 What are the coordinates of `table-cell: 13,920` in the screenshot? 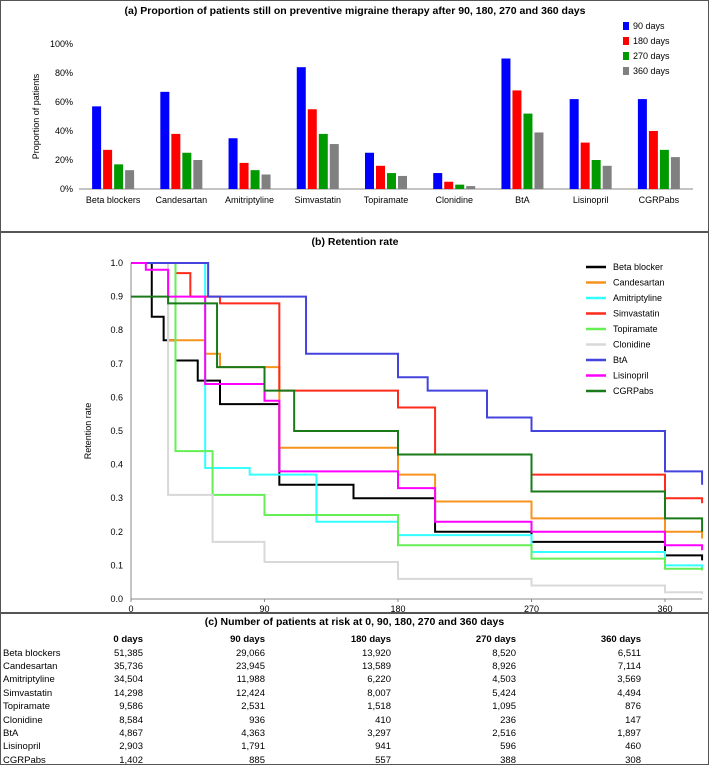 It's located at (376, 653).